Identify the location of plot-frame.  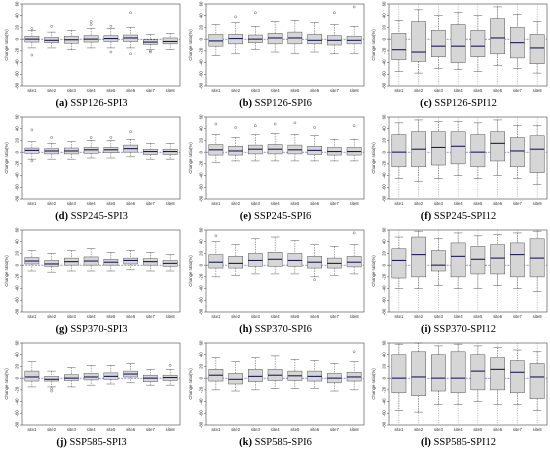
(285, 384).